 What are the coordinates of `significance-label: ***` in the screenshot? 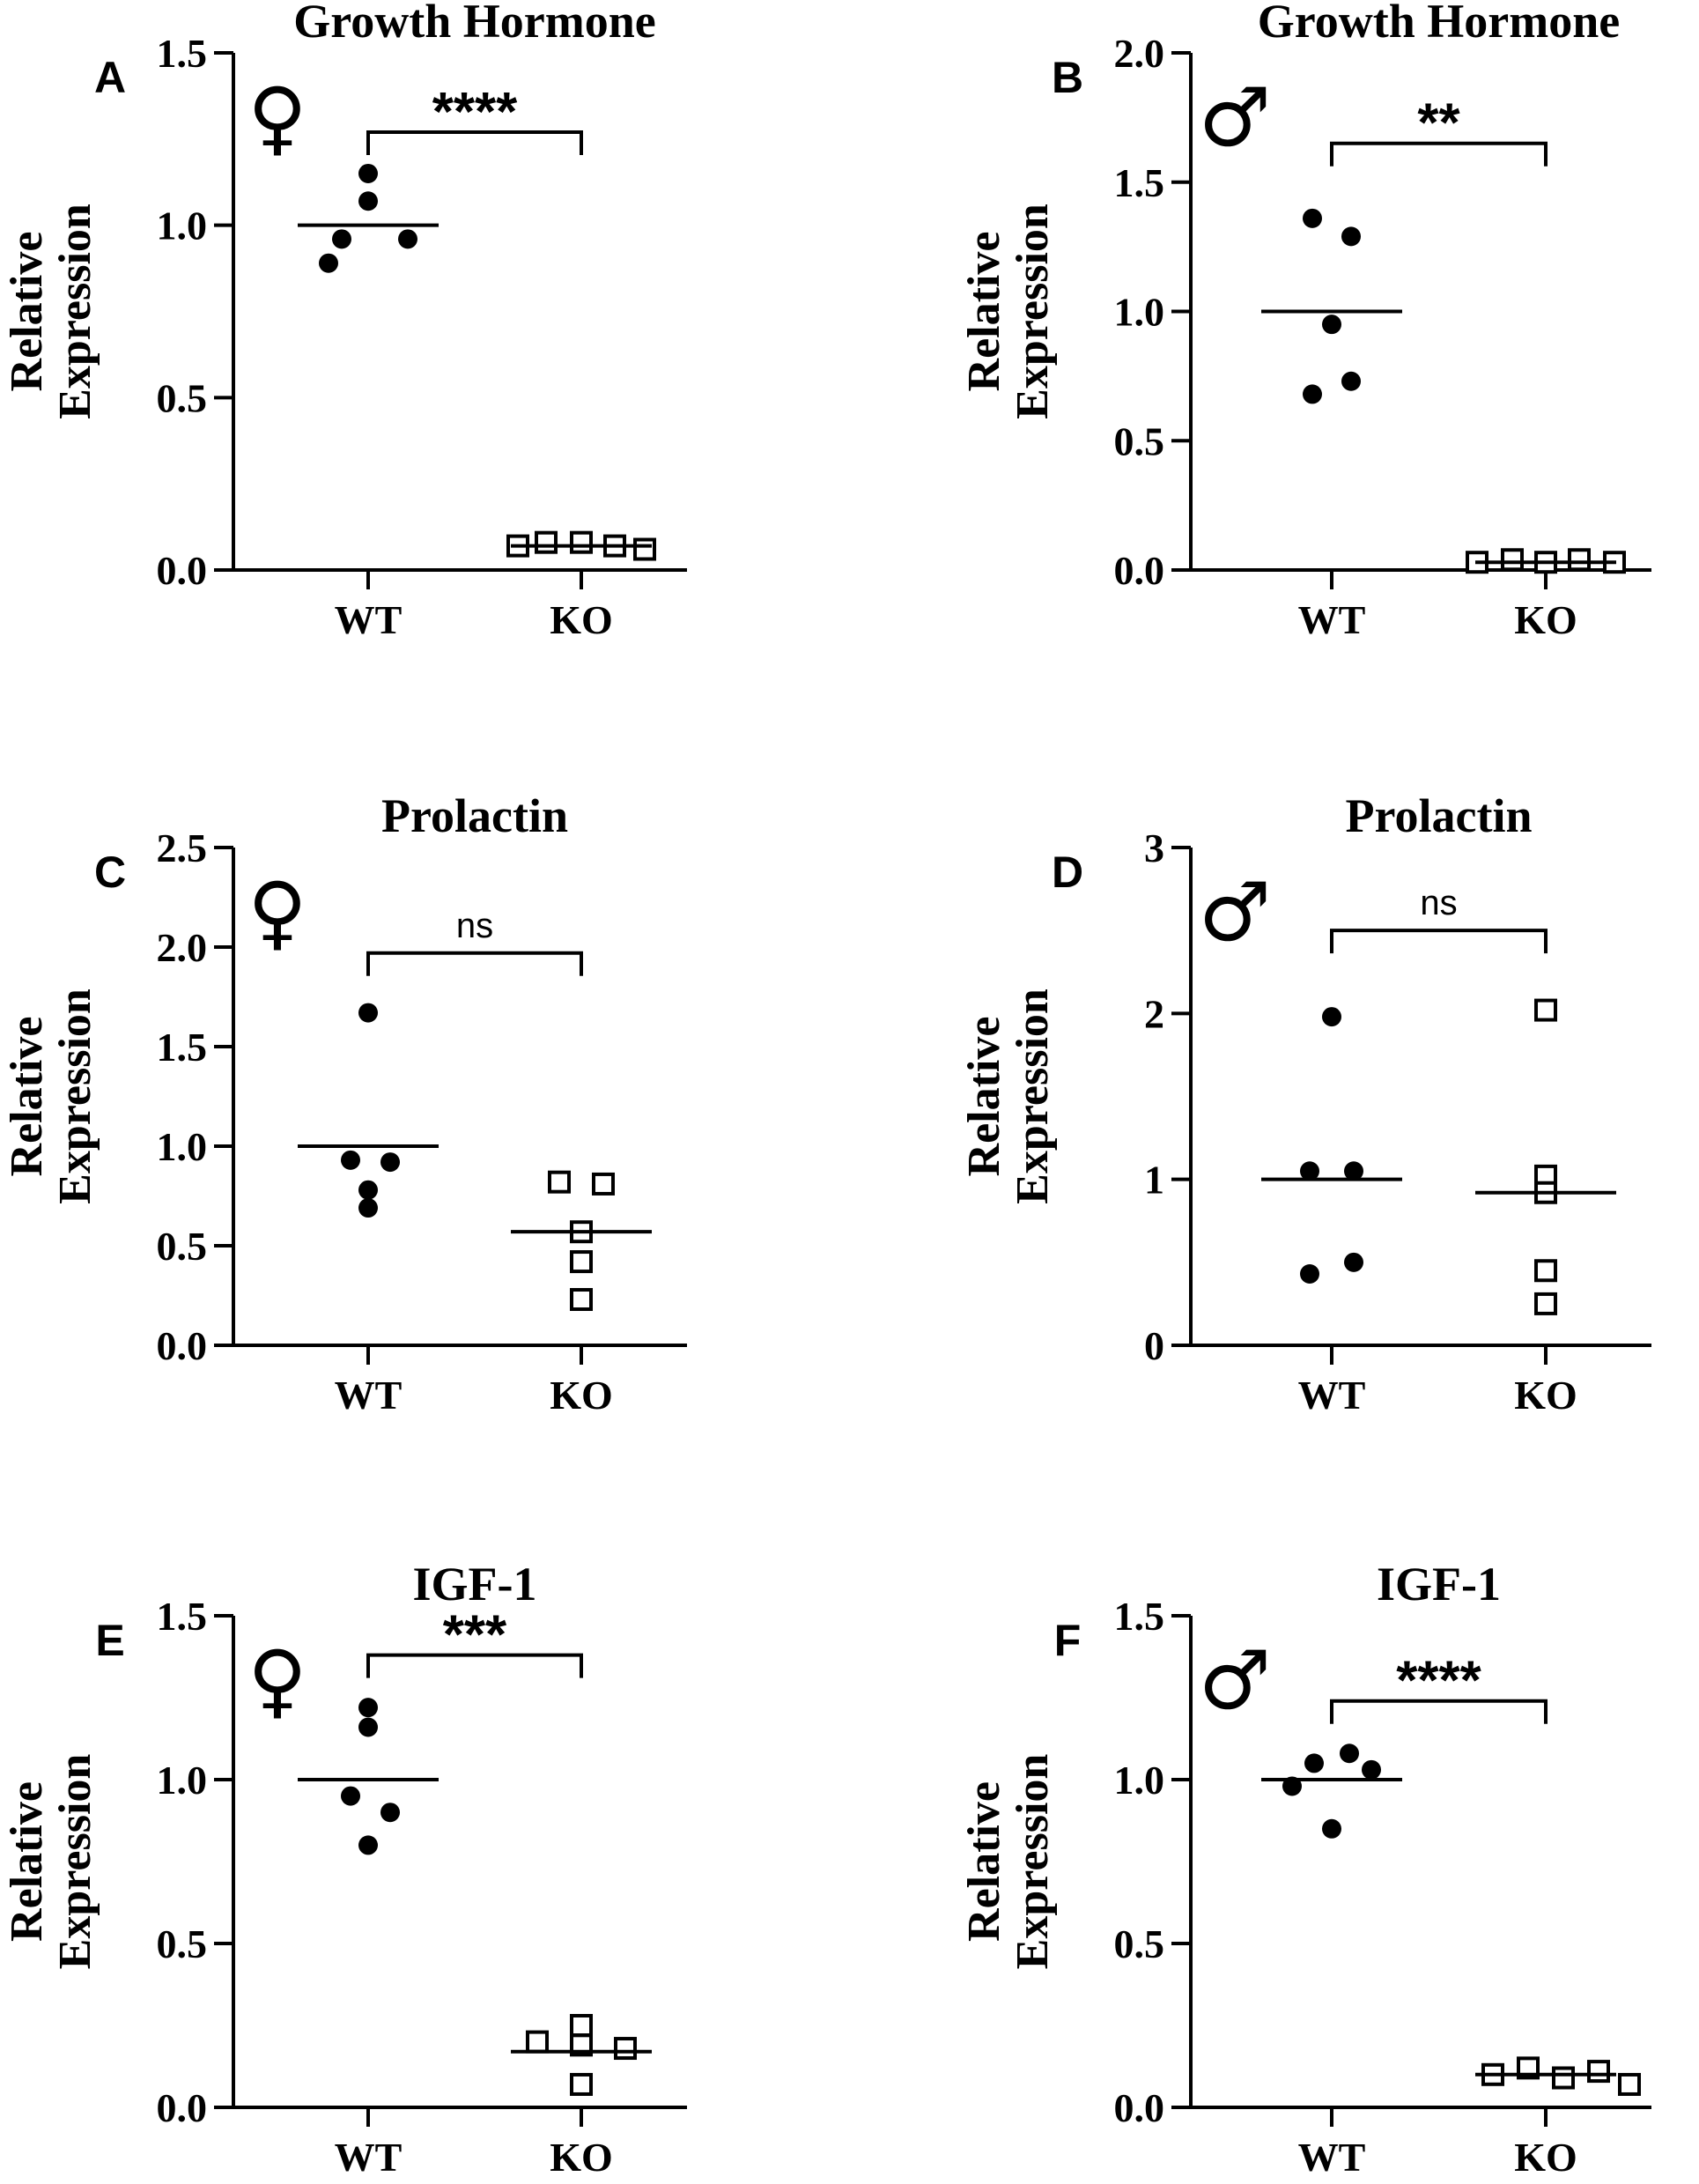 It's located at (475, 1635).